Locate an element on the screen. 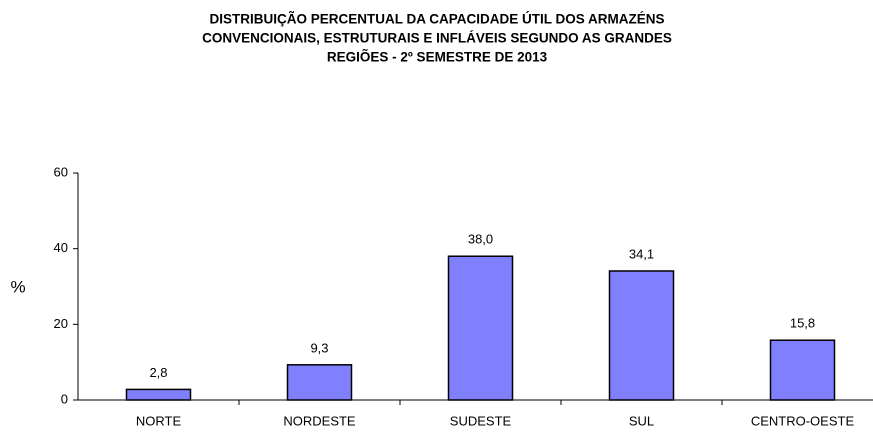 The height and width of the screenshot is (432, 873). x-tick-label: CENTRO-OESTE is located at coordinates (803, 420).